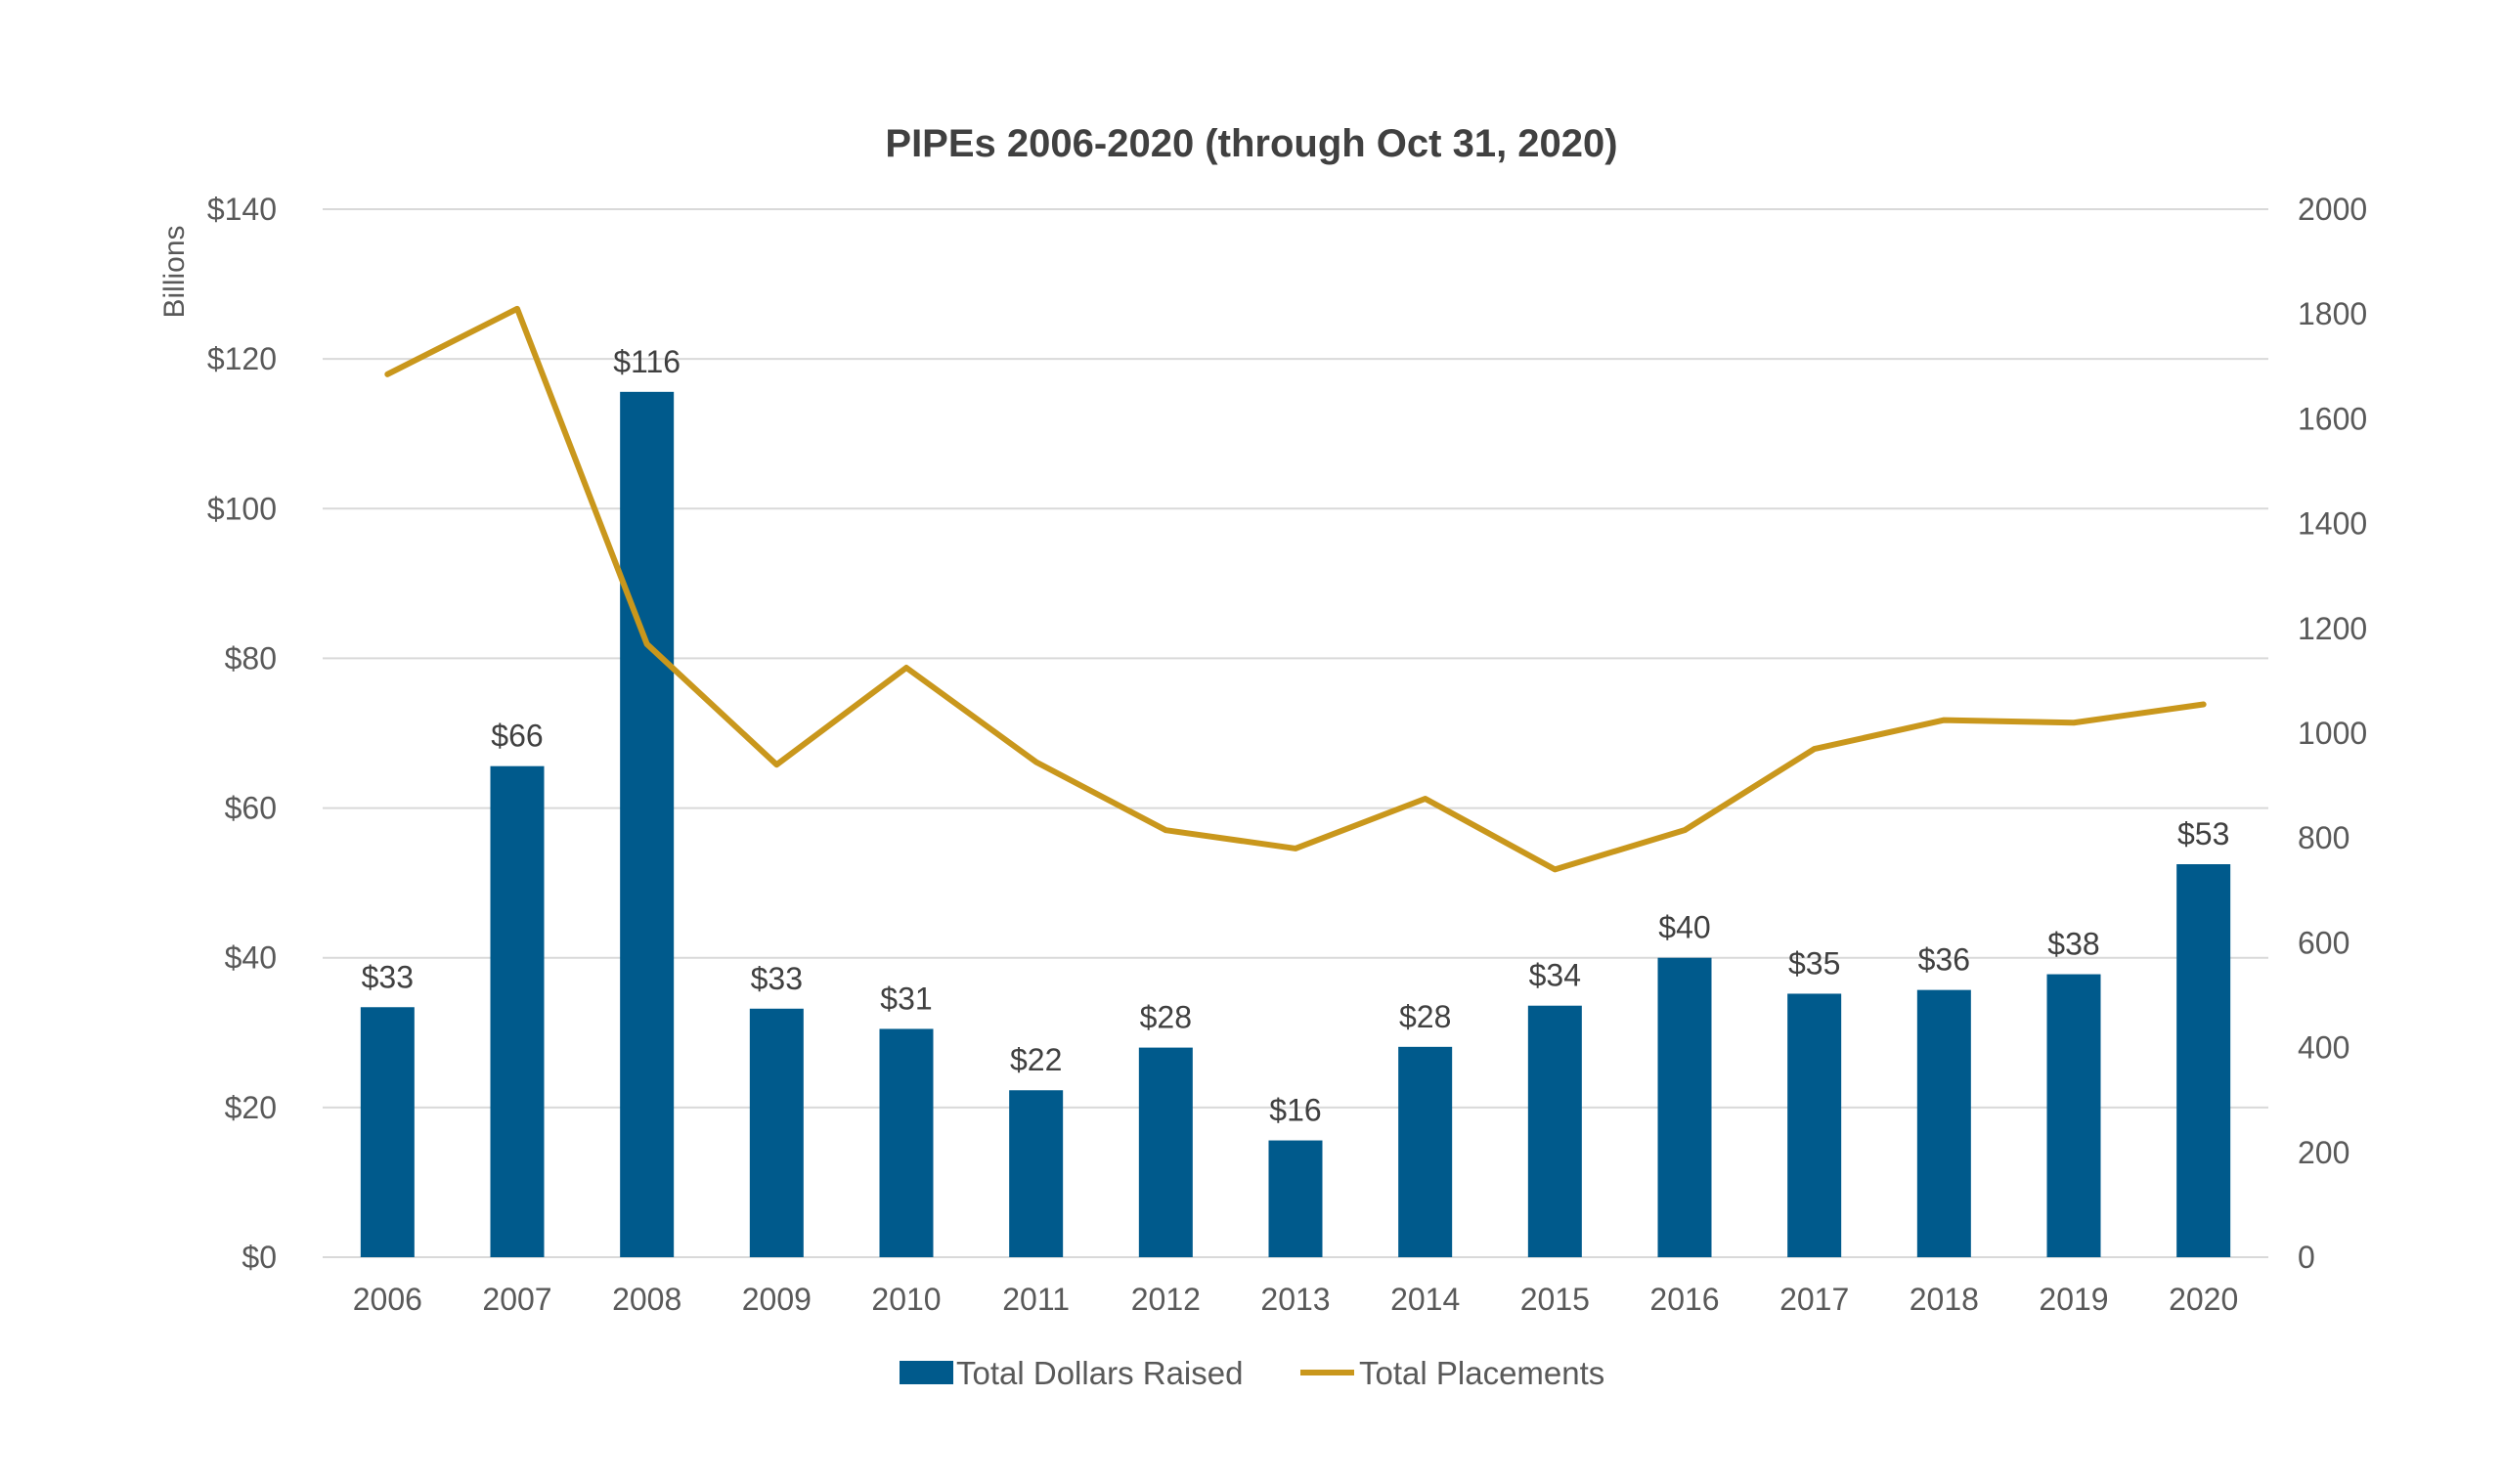 The height and width of the screenshot is (1484, 2503). What do you see at coordinates (251, 658) in the screenshot?
I see `y-left-tick-label: $80` at bounding box center [251, 658].